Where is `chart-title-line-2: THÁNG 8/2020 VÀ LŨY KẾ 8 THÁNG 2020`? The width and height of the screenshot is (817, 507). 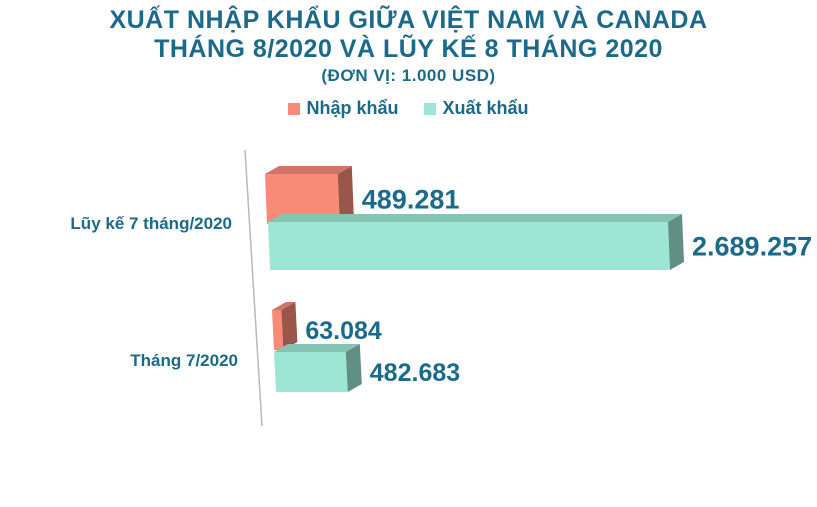 chart-title-line-2: THÁNG 8/2020 VÀ LŨY KẾ 8 THÁNG 2020 is located at coordinates (408, 49).